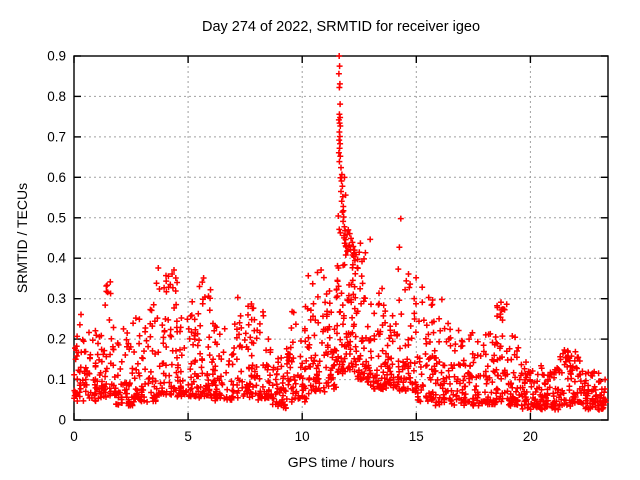 This screenshot has height=480, width=640. I want to click on y-tick-label: 0.4, so click(56, 258).